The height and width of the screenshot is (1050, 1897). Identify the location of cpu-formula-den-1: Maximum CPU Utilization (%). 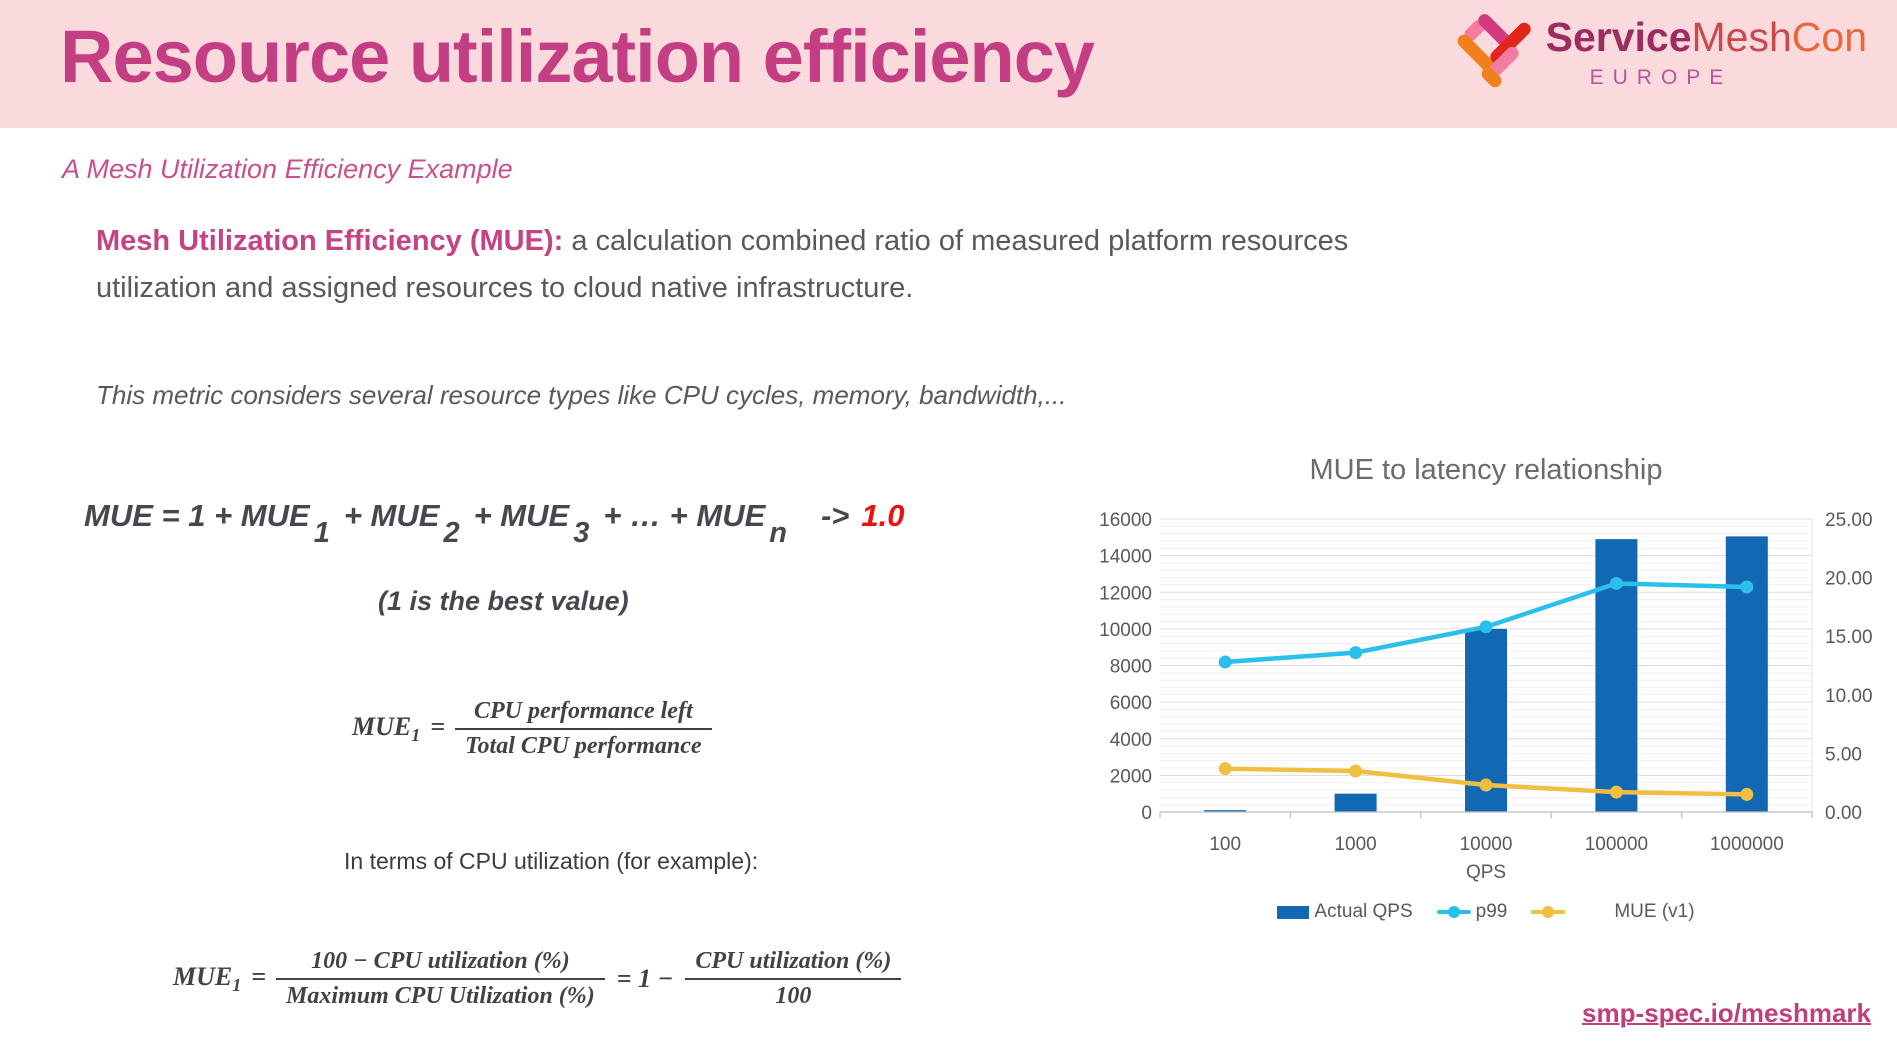
(440, 996).